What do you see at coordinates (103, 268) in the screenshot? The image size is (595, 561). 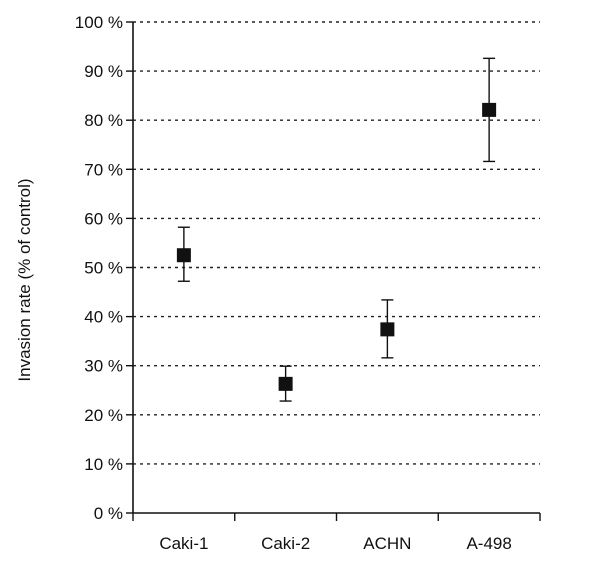 I see `y-tick-label-50: 50 %` at bounding box center [103, 268].